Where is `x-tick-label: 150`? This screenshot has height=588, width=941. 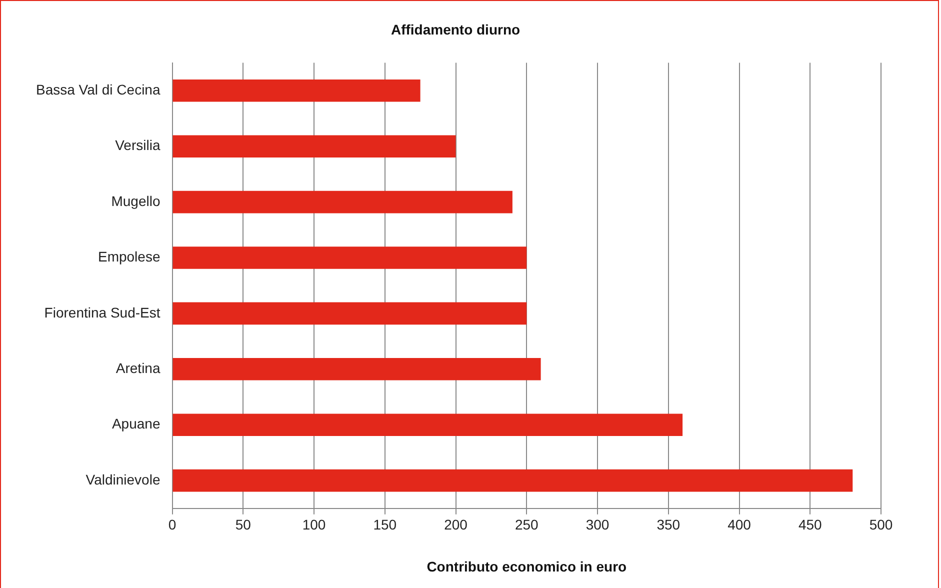
x-tick-label: 150 is located at coordinates (385, 524).